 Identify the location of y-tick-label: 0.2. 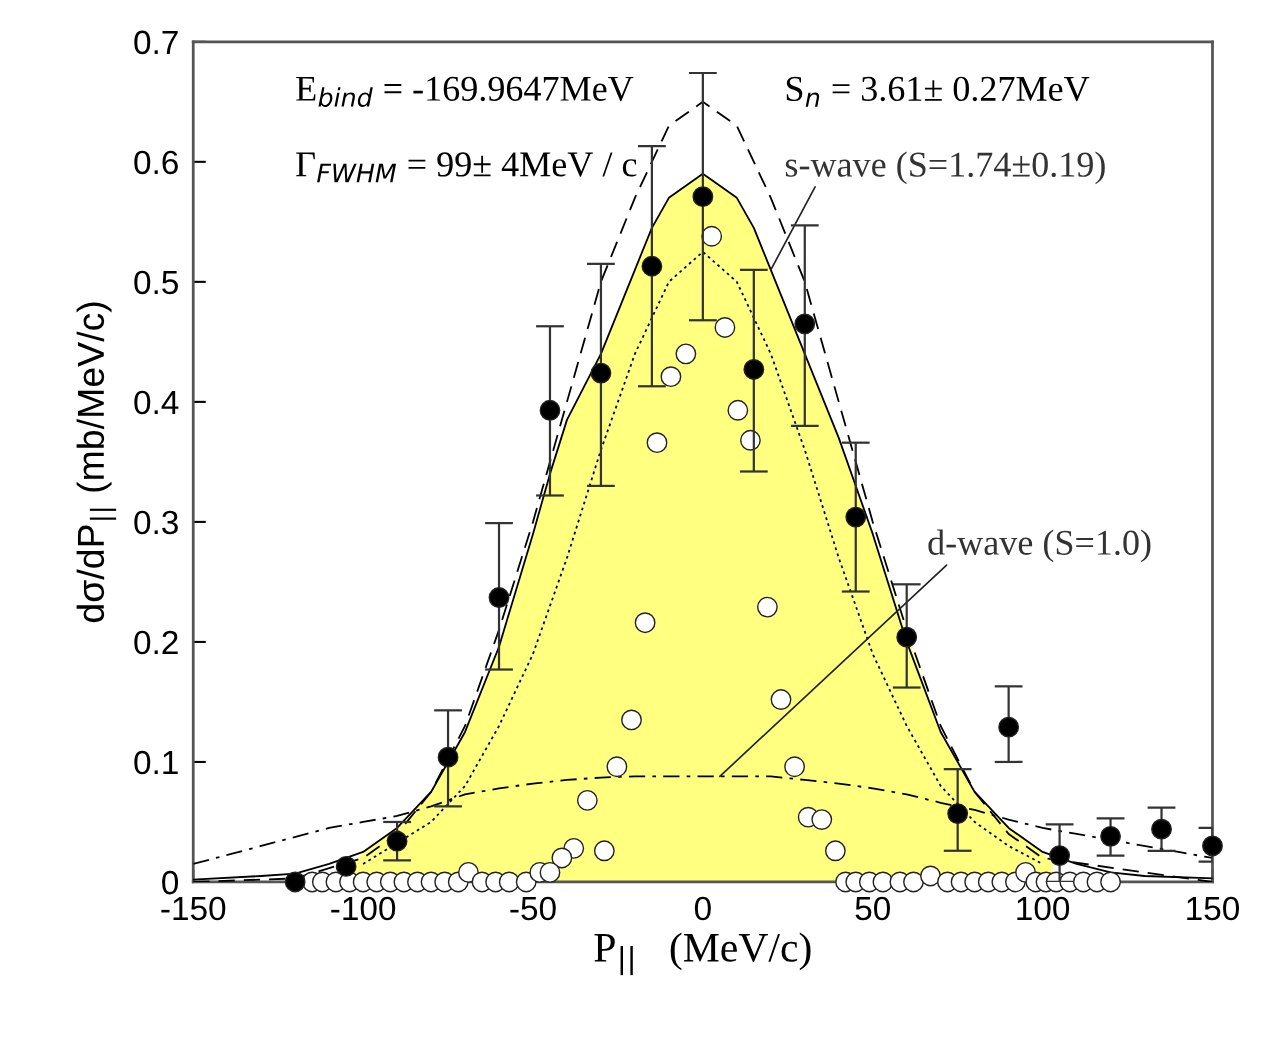
(156, 642).